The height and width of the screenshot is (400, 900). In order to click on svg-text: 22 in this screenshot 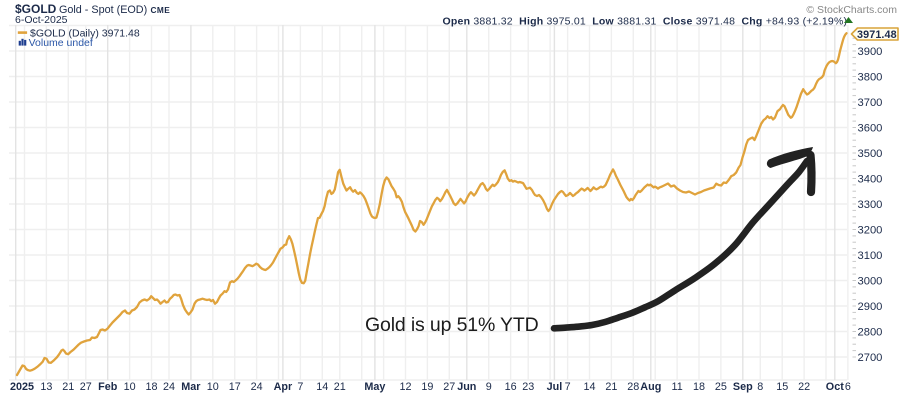, I will do `click(804, 387)`.